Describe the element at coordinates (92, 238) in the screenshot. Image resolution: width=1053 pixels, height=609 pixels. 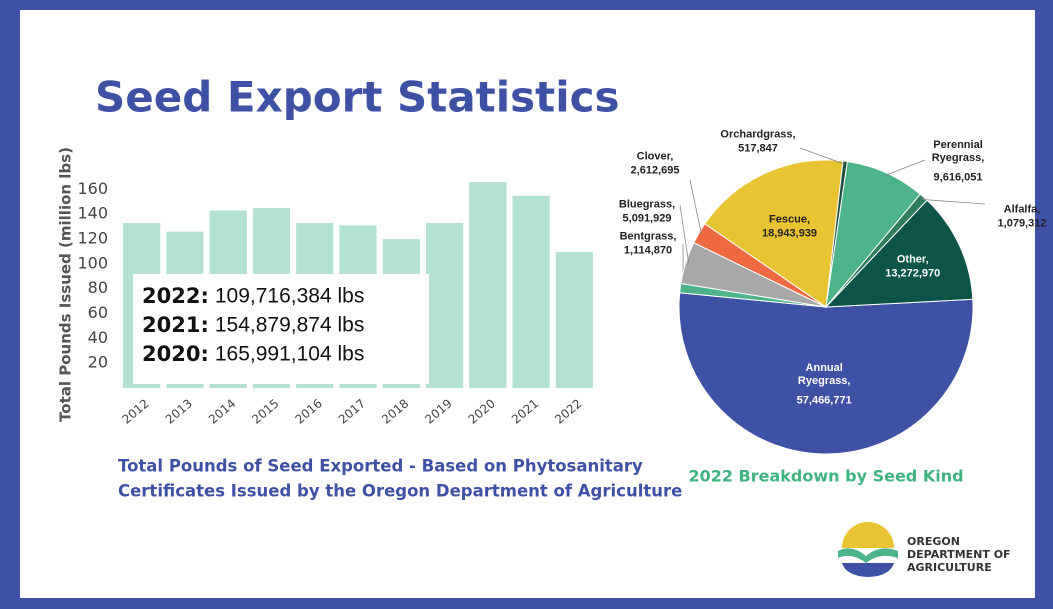
I see `y-tick-label: 120` at that location.